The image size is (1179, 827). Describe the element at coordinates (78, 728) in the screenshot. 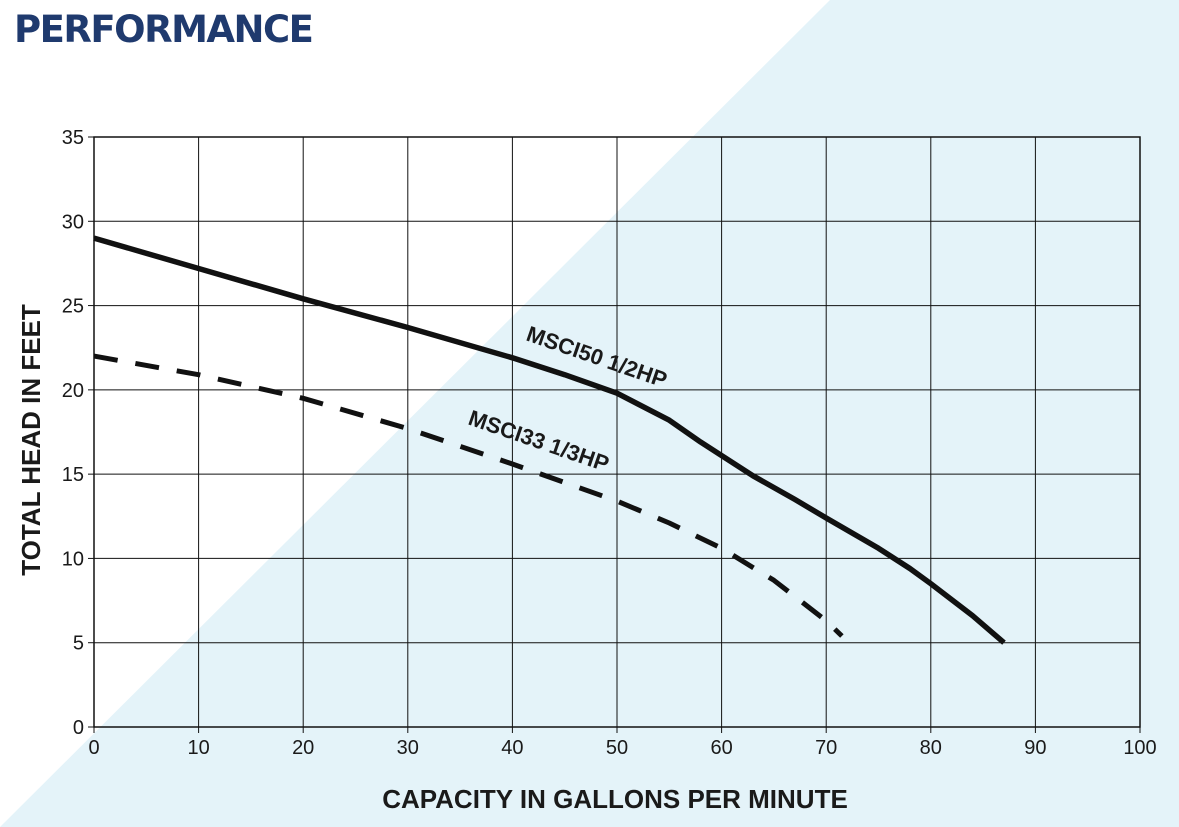

I see `y-tick-label-0: 0` at that location.